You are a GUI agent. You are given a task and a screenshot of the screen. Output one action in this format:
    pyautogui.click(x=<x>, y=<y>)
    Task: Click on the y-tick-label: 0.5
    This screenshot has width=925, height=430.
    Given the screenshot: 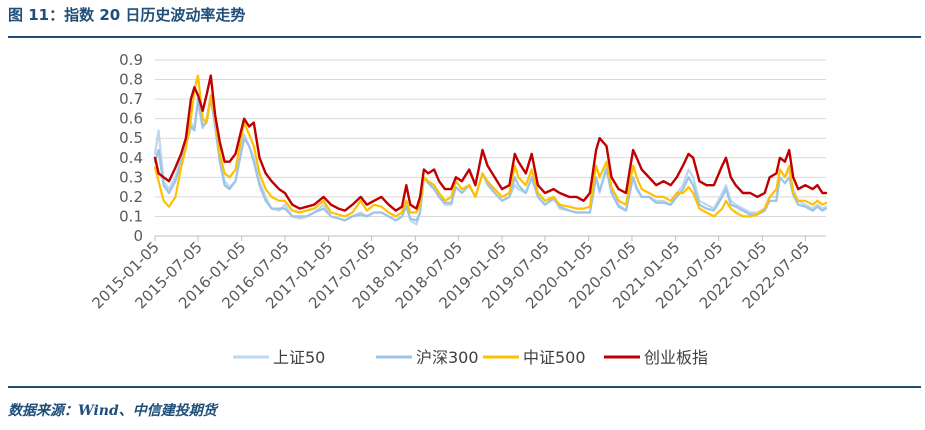 What is the action you would take?
    pyautogui.click(x=131, y=138)
    